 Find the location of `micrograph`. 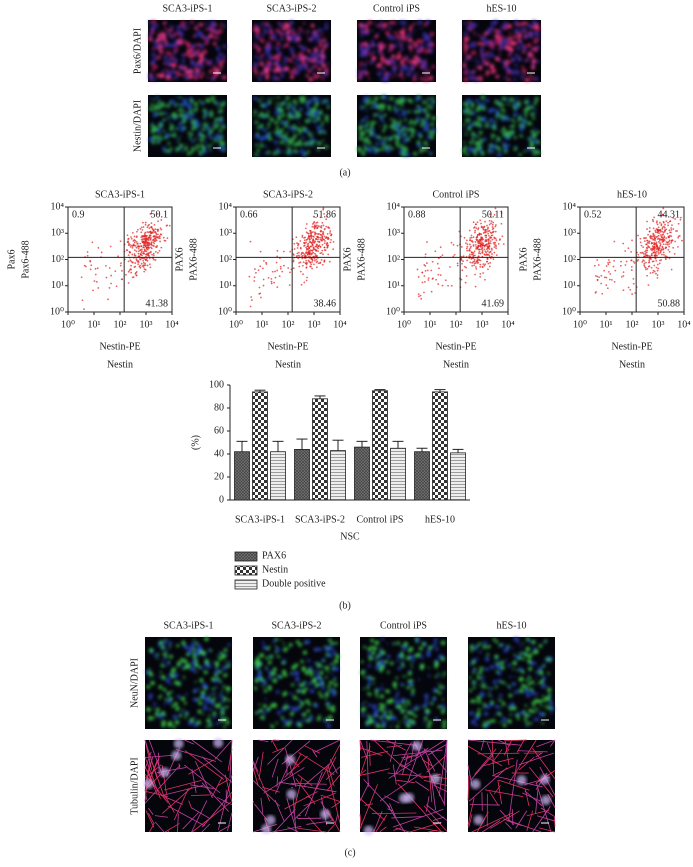

micrograph is located at coordinates (187, 126).